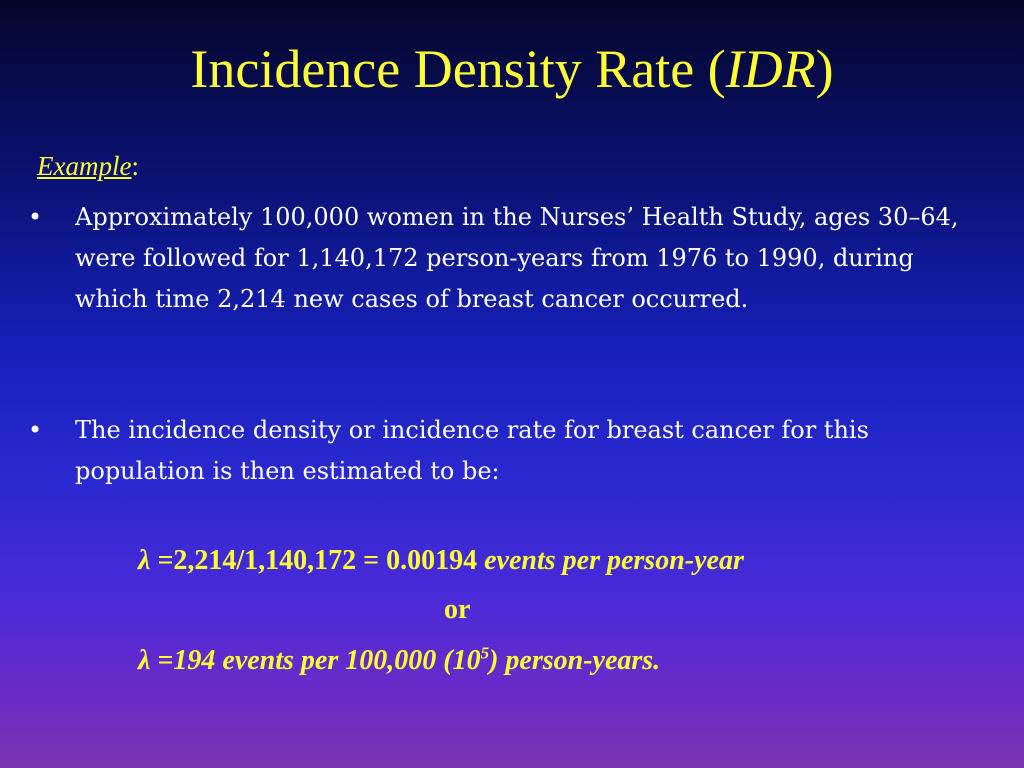 This screenshot has width=1024, height=768. I want to click on formula-units-a: events per 100,000 (10, so click(348, 660).